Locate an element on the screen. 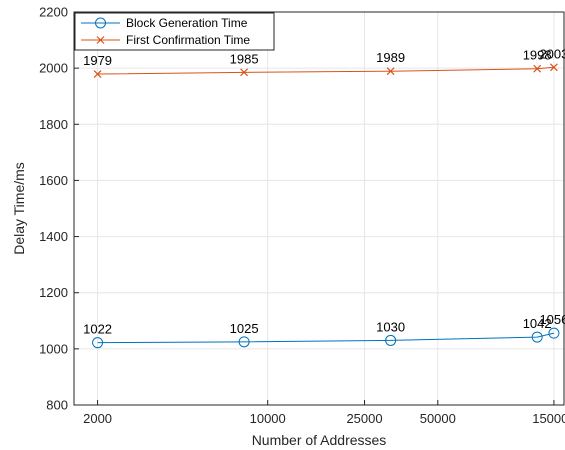 This screenshot has height=450, width=565. legend-entry: First Confirmation Time is located at coordinates (188, 40).